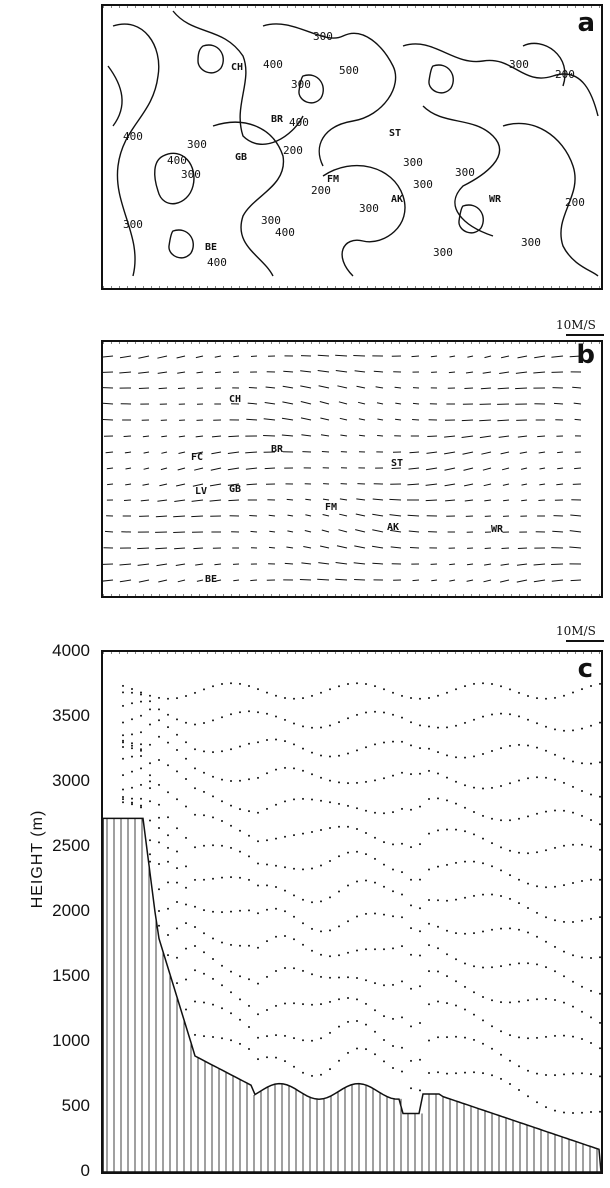  Describe the element at coordinates (71, 845) in the screenshot. I see `y-tick-label: 2500` at that location.